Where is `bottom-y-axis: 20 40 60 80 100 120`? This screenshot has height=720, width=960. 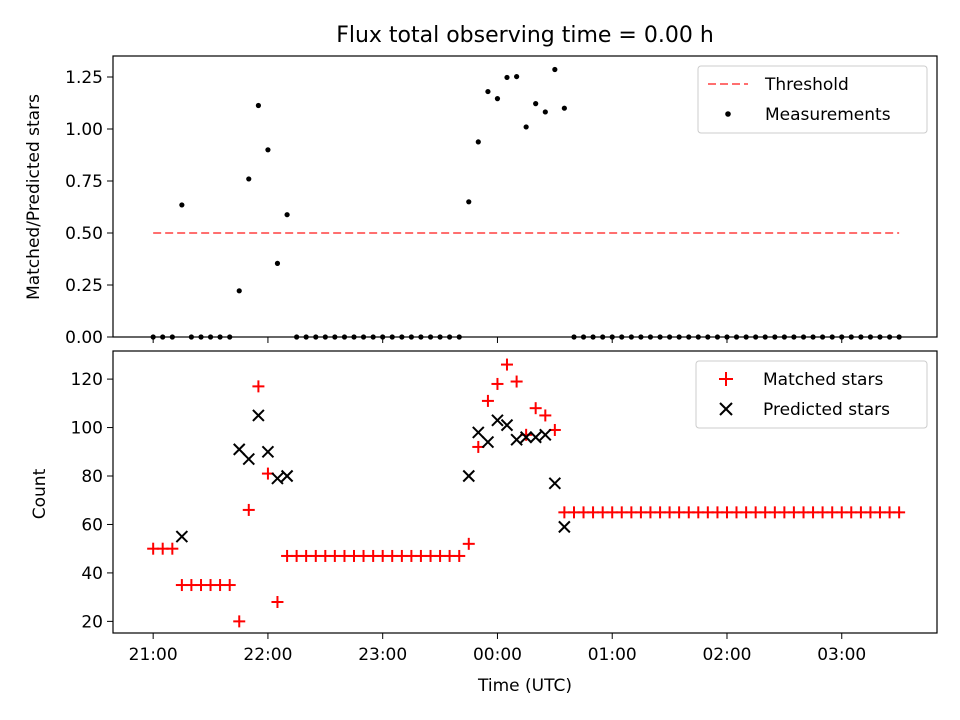 bottom-y-axis: 20 40 60 80 100 120 is located at coordinates (92, 501).